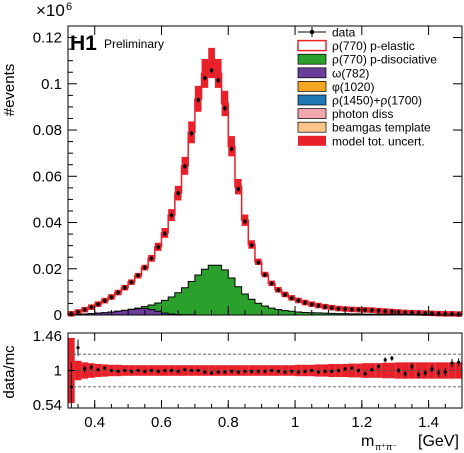 The image size is (464, 453). What do you see at coordinates (350, 73) in the screenshot?
I see `legend-label: ω(782)` at bounding box center [350, 73].